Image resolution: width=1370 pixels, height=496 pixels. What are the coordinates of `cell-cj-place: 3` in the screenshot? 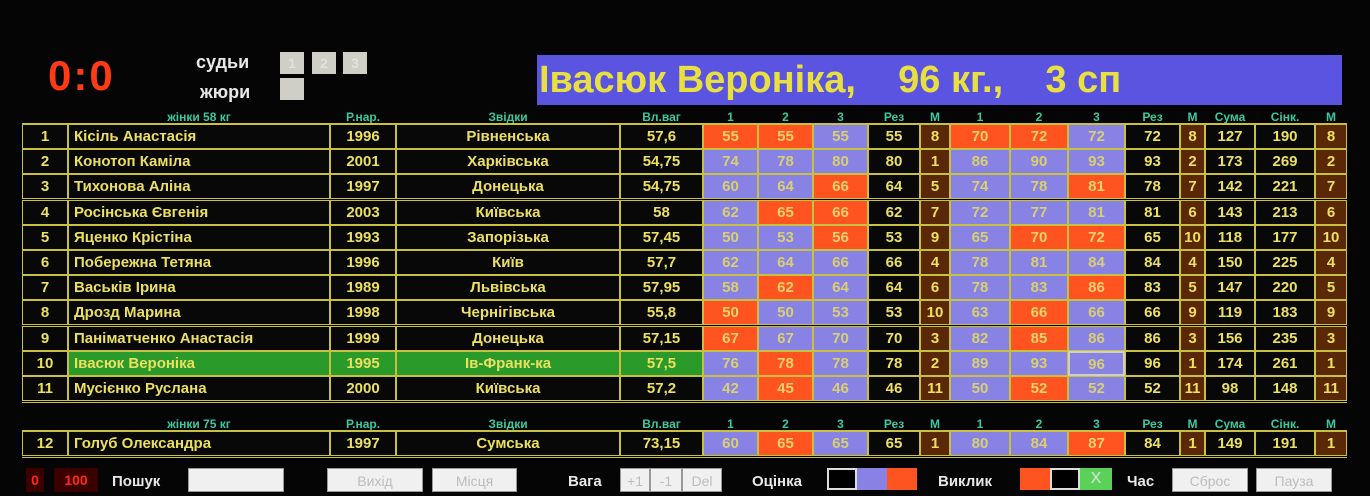 It's located at (1192, 338).